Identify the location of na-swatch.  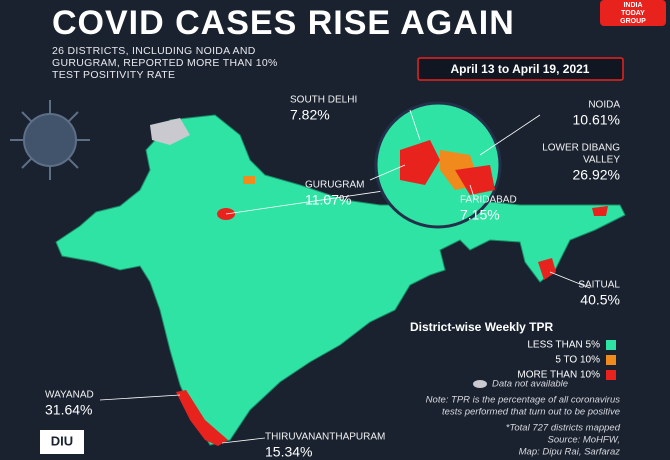
(480, 384).